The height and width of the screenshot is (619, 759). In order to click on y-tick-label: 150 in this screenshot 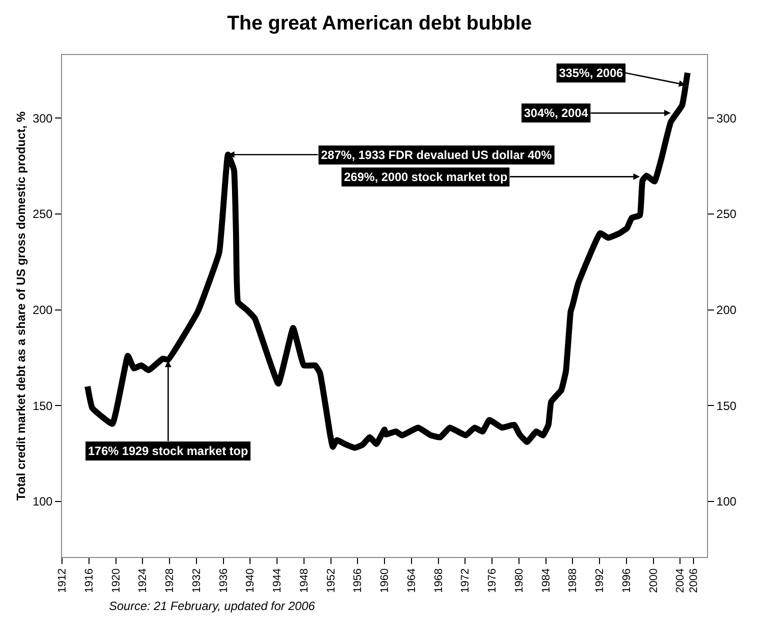, I will do `click(42, 405)`.